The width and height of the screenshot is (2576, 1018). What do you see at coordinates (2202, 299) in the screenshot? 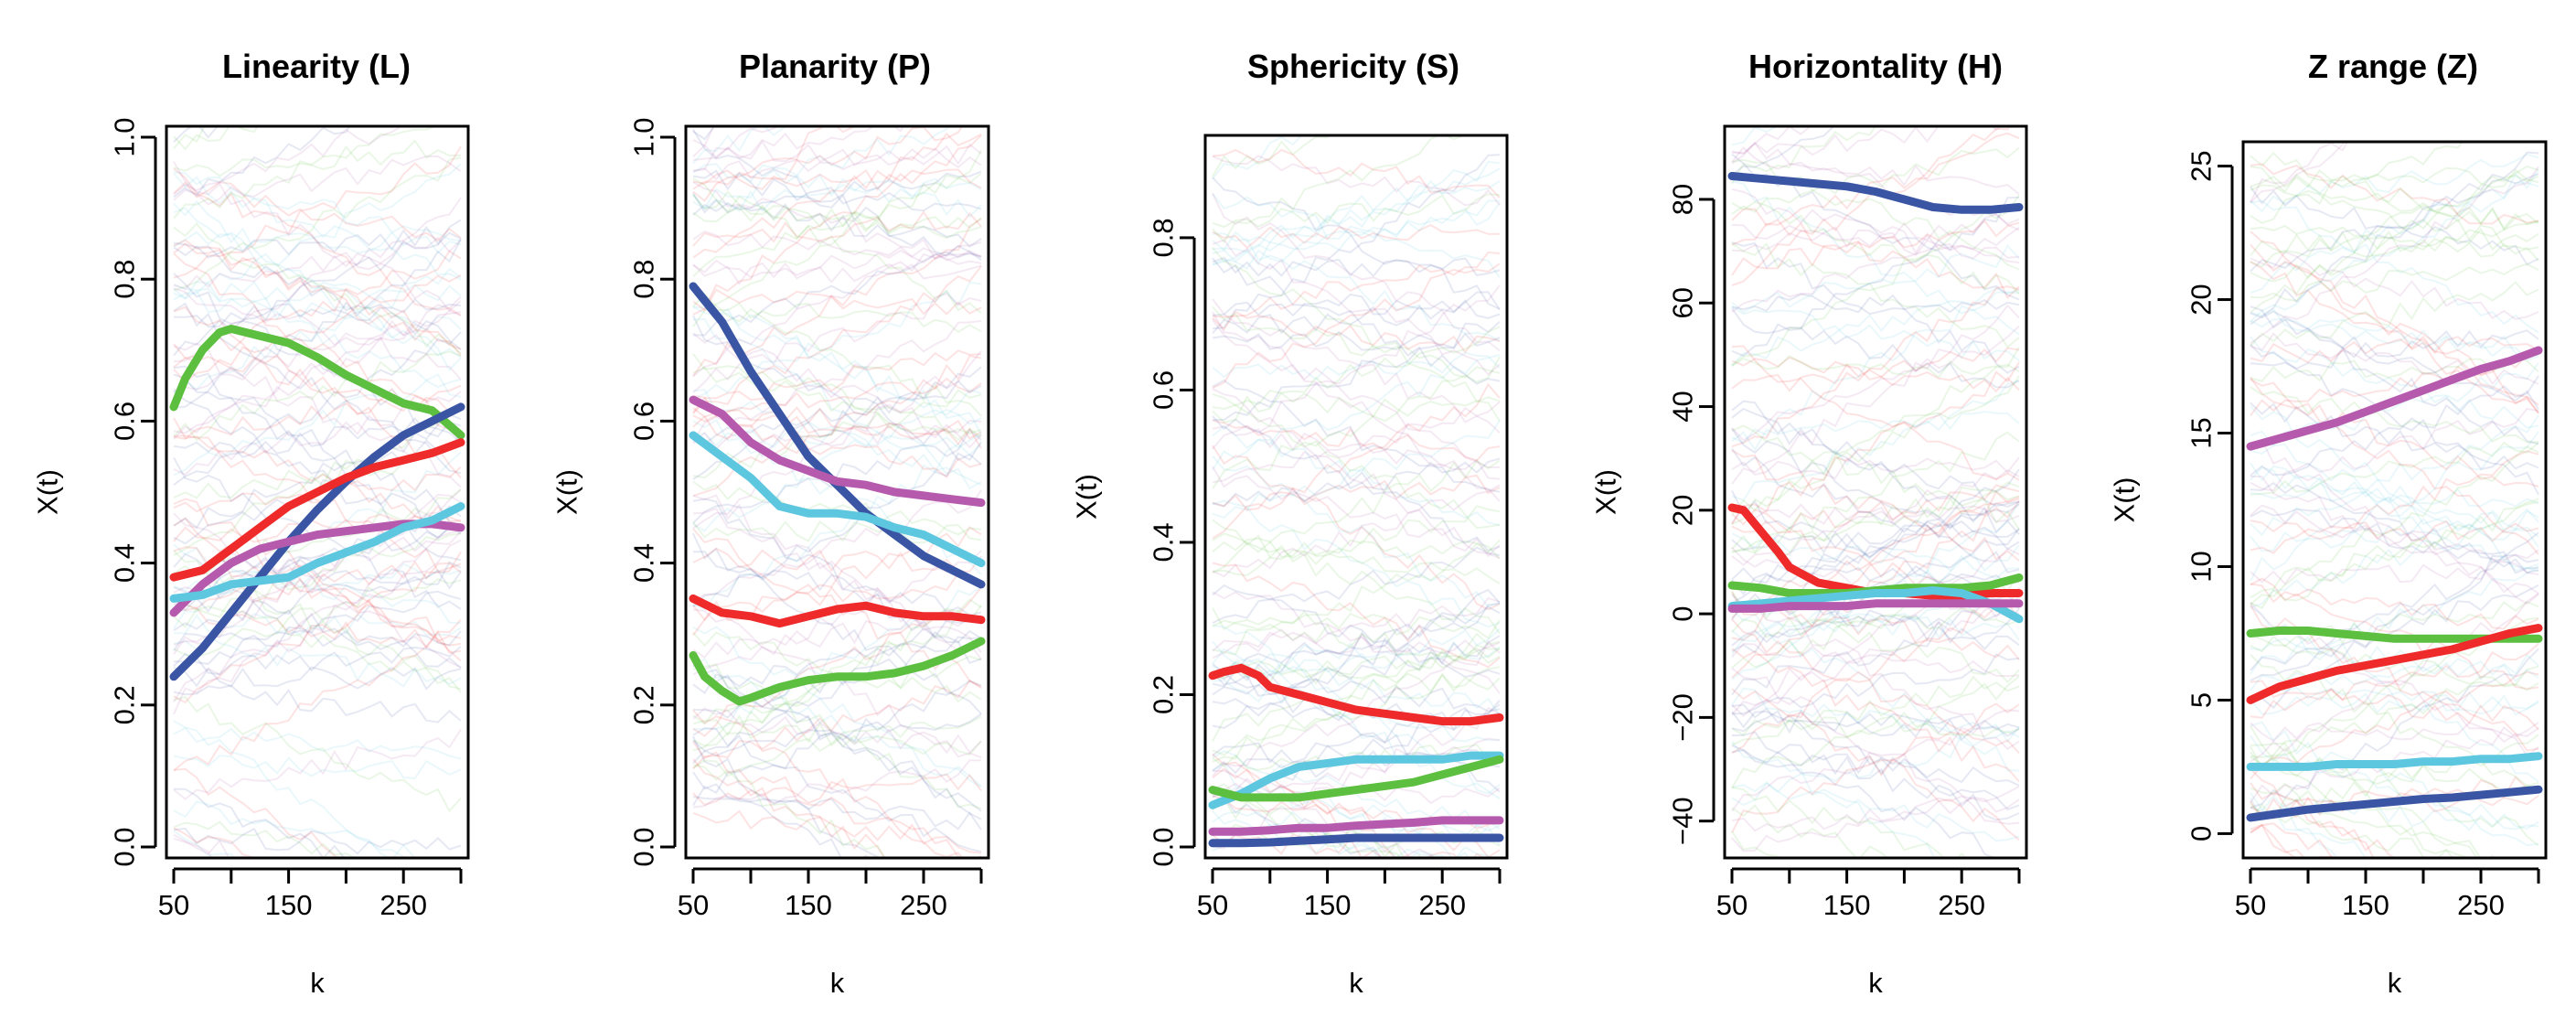
I see `y-tick-label: 20` at bounding box center [2202, 299].